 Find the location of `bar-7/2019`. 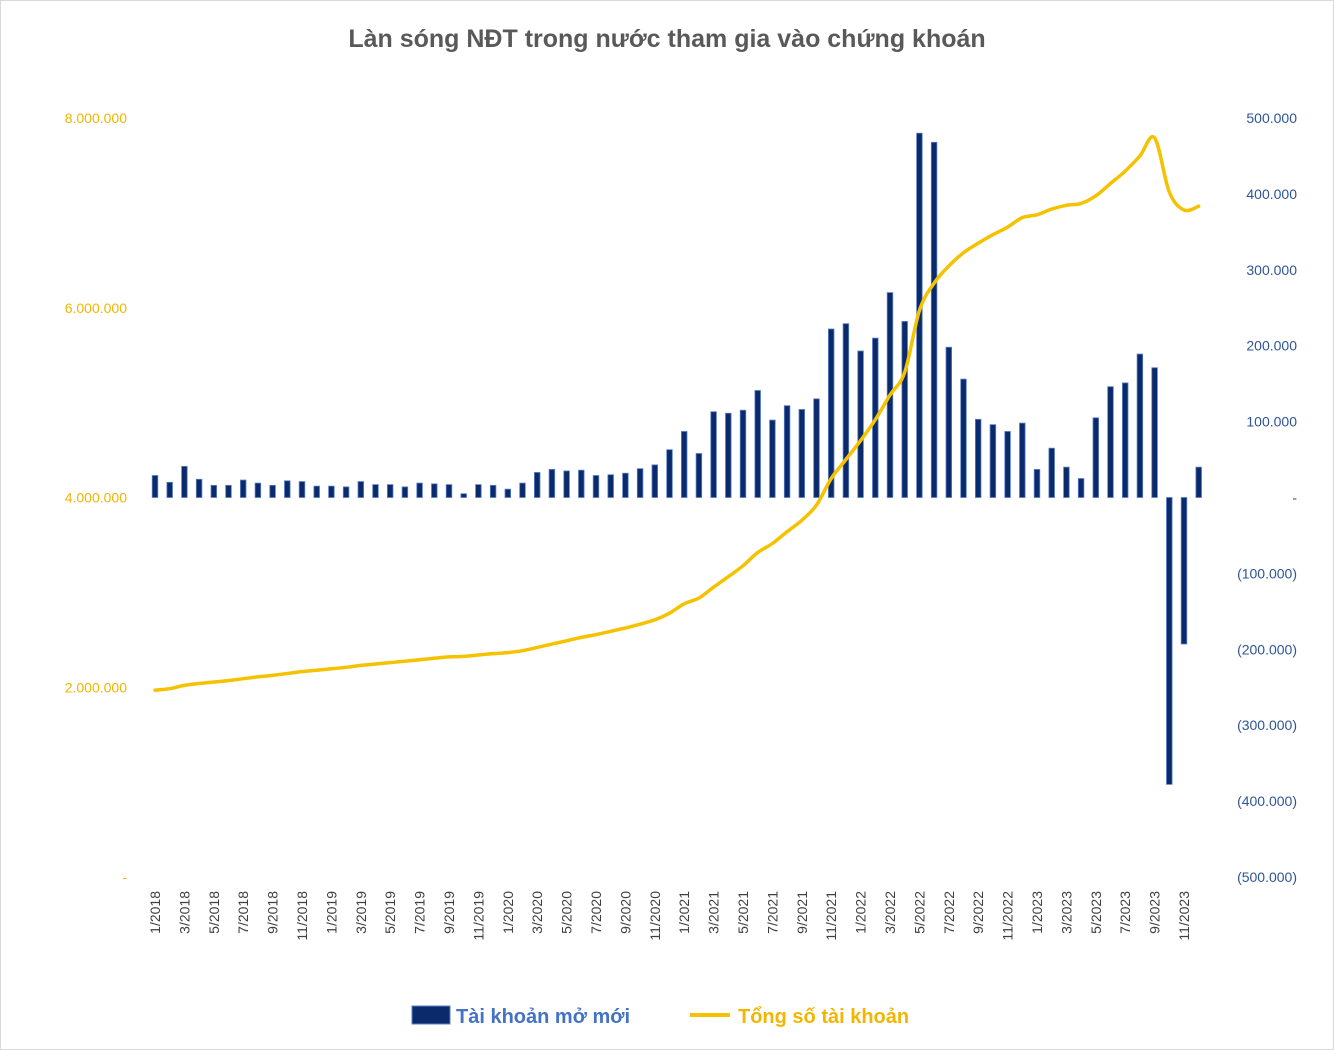

bar-7/2019 is located at coordinates (419, 490).